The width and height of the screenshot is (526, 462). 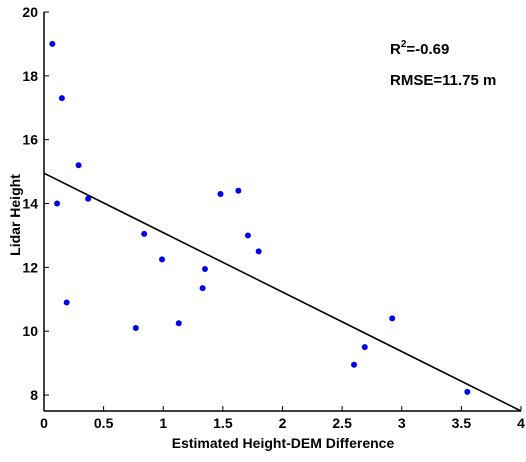 I want to click on x-axis-label: Estimated Height-DEM Difference, so click(x=283, y=443).